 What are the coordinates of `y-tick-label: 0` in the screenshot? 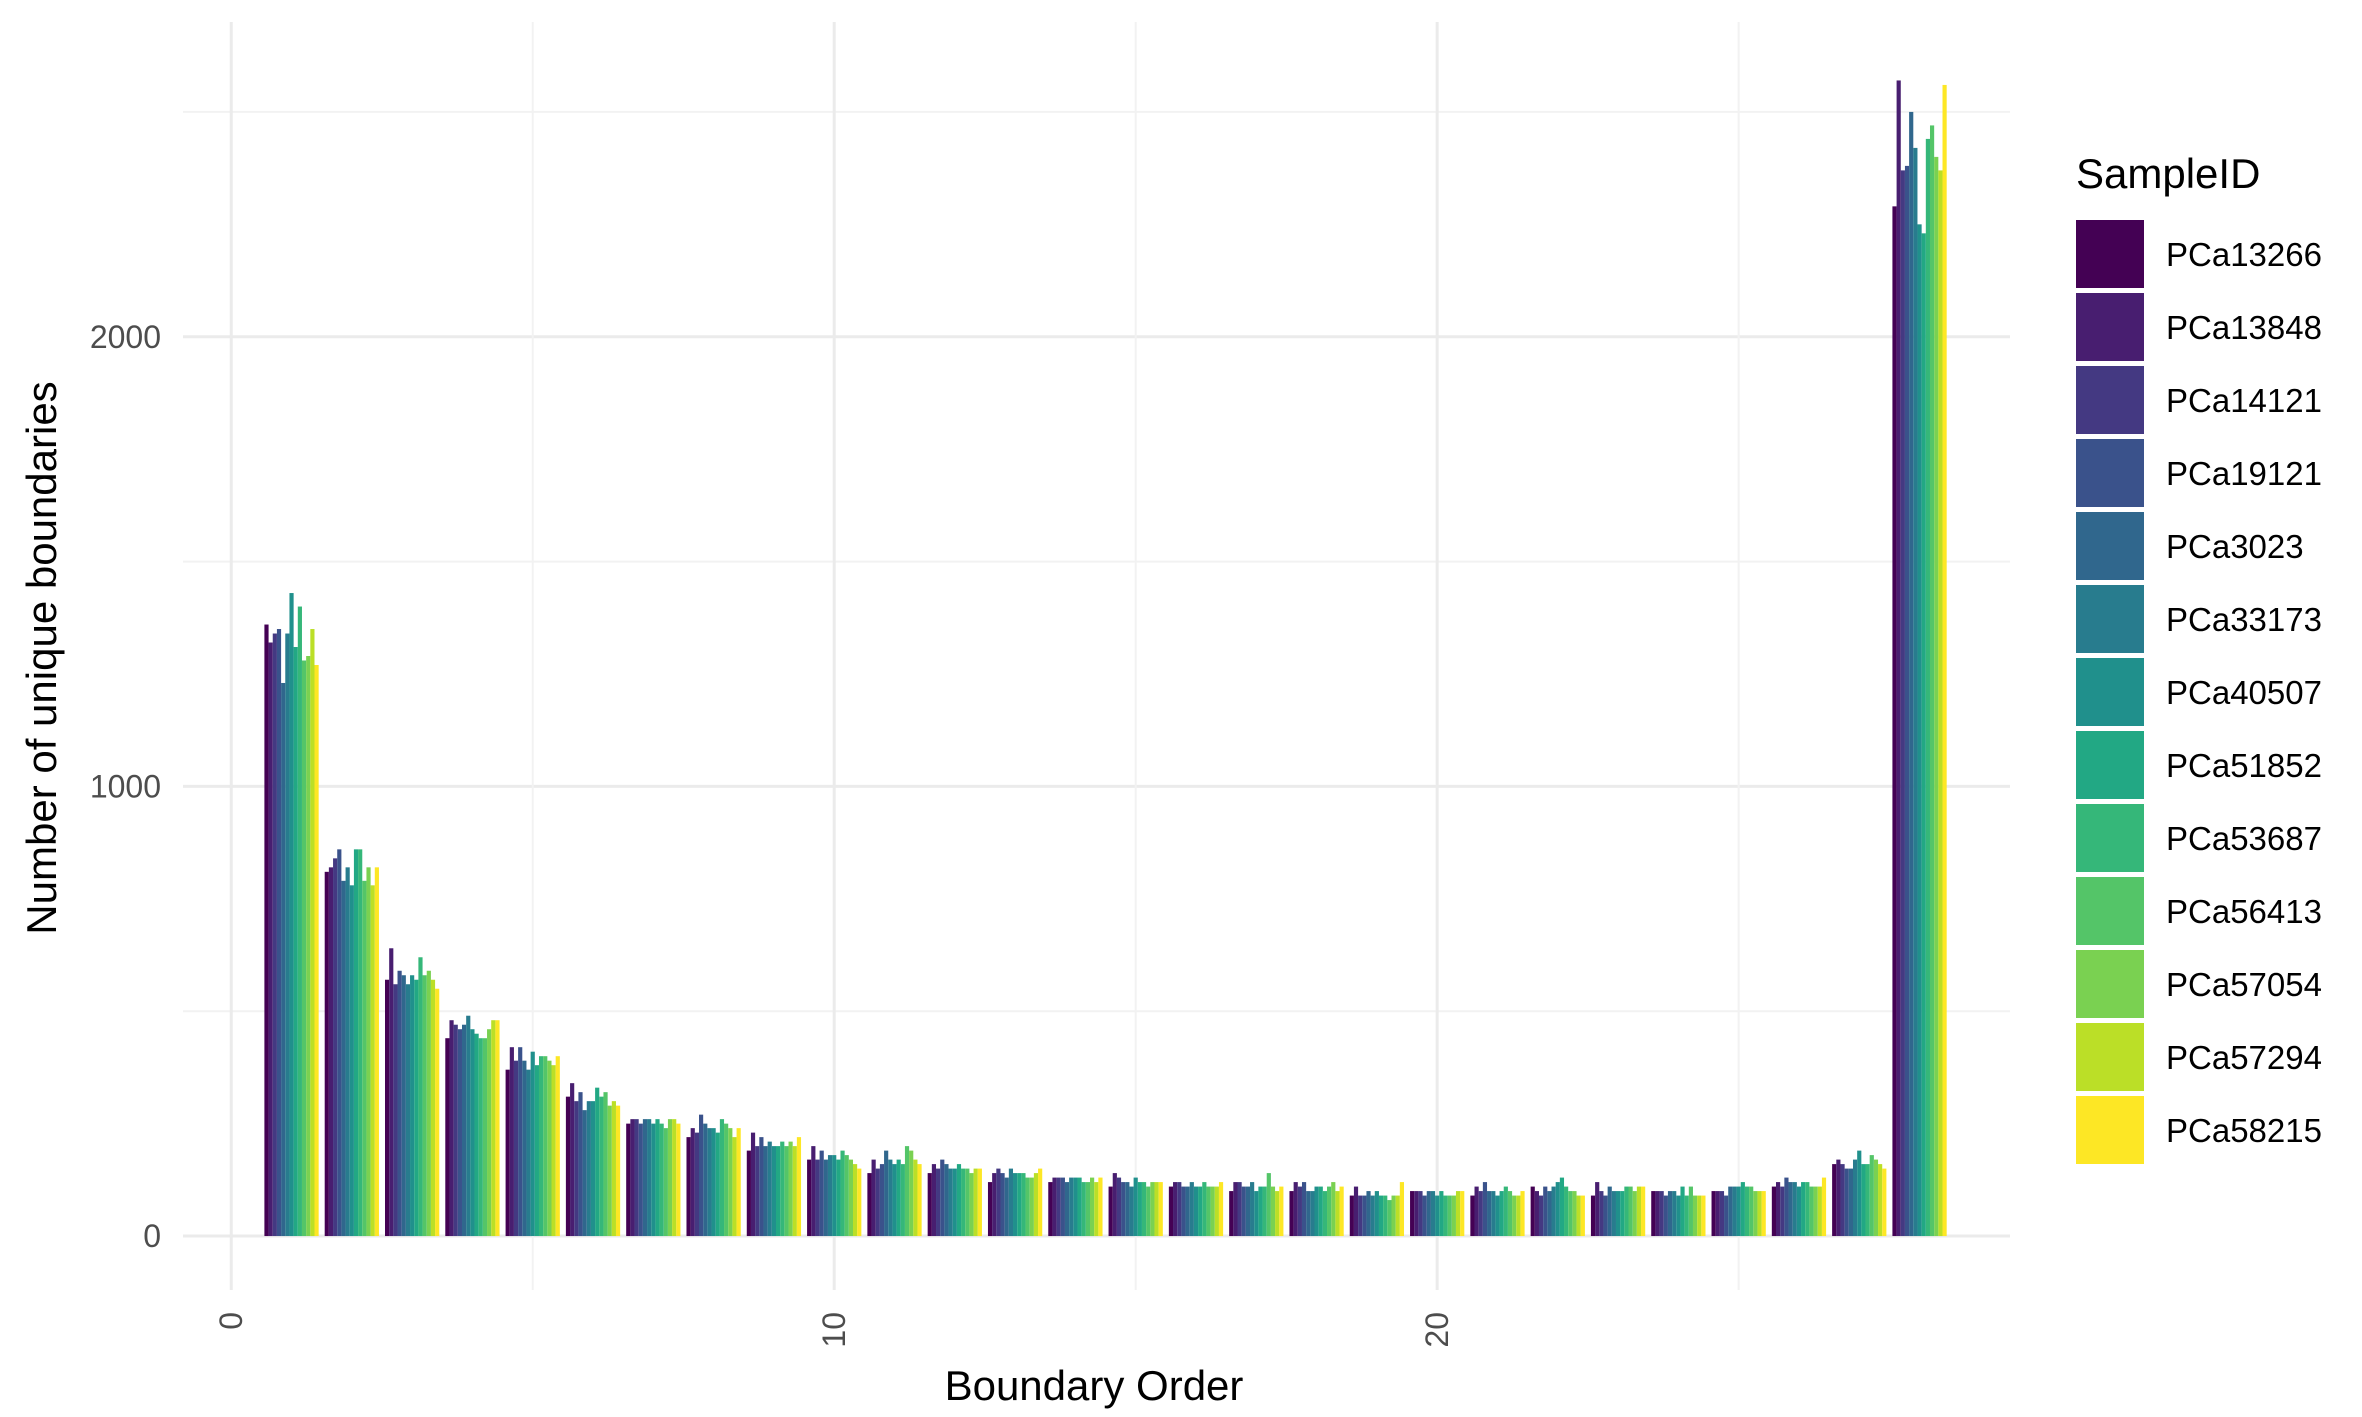 It's located at (152, 1236).